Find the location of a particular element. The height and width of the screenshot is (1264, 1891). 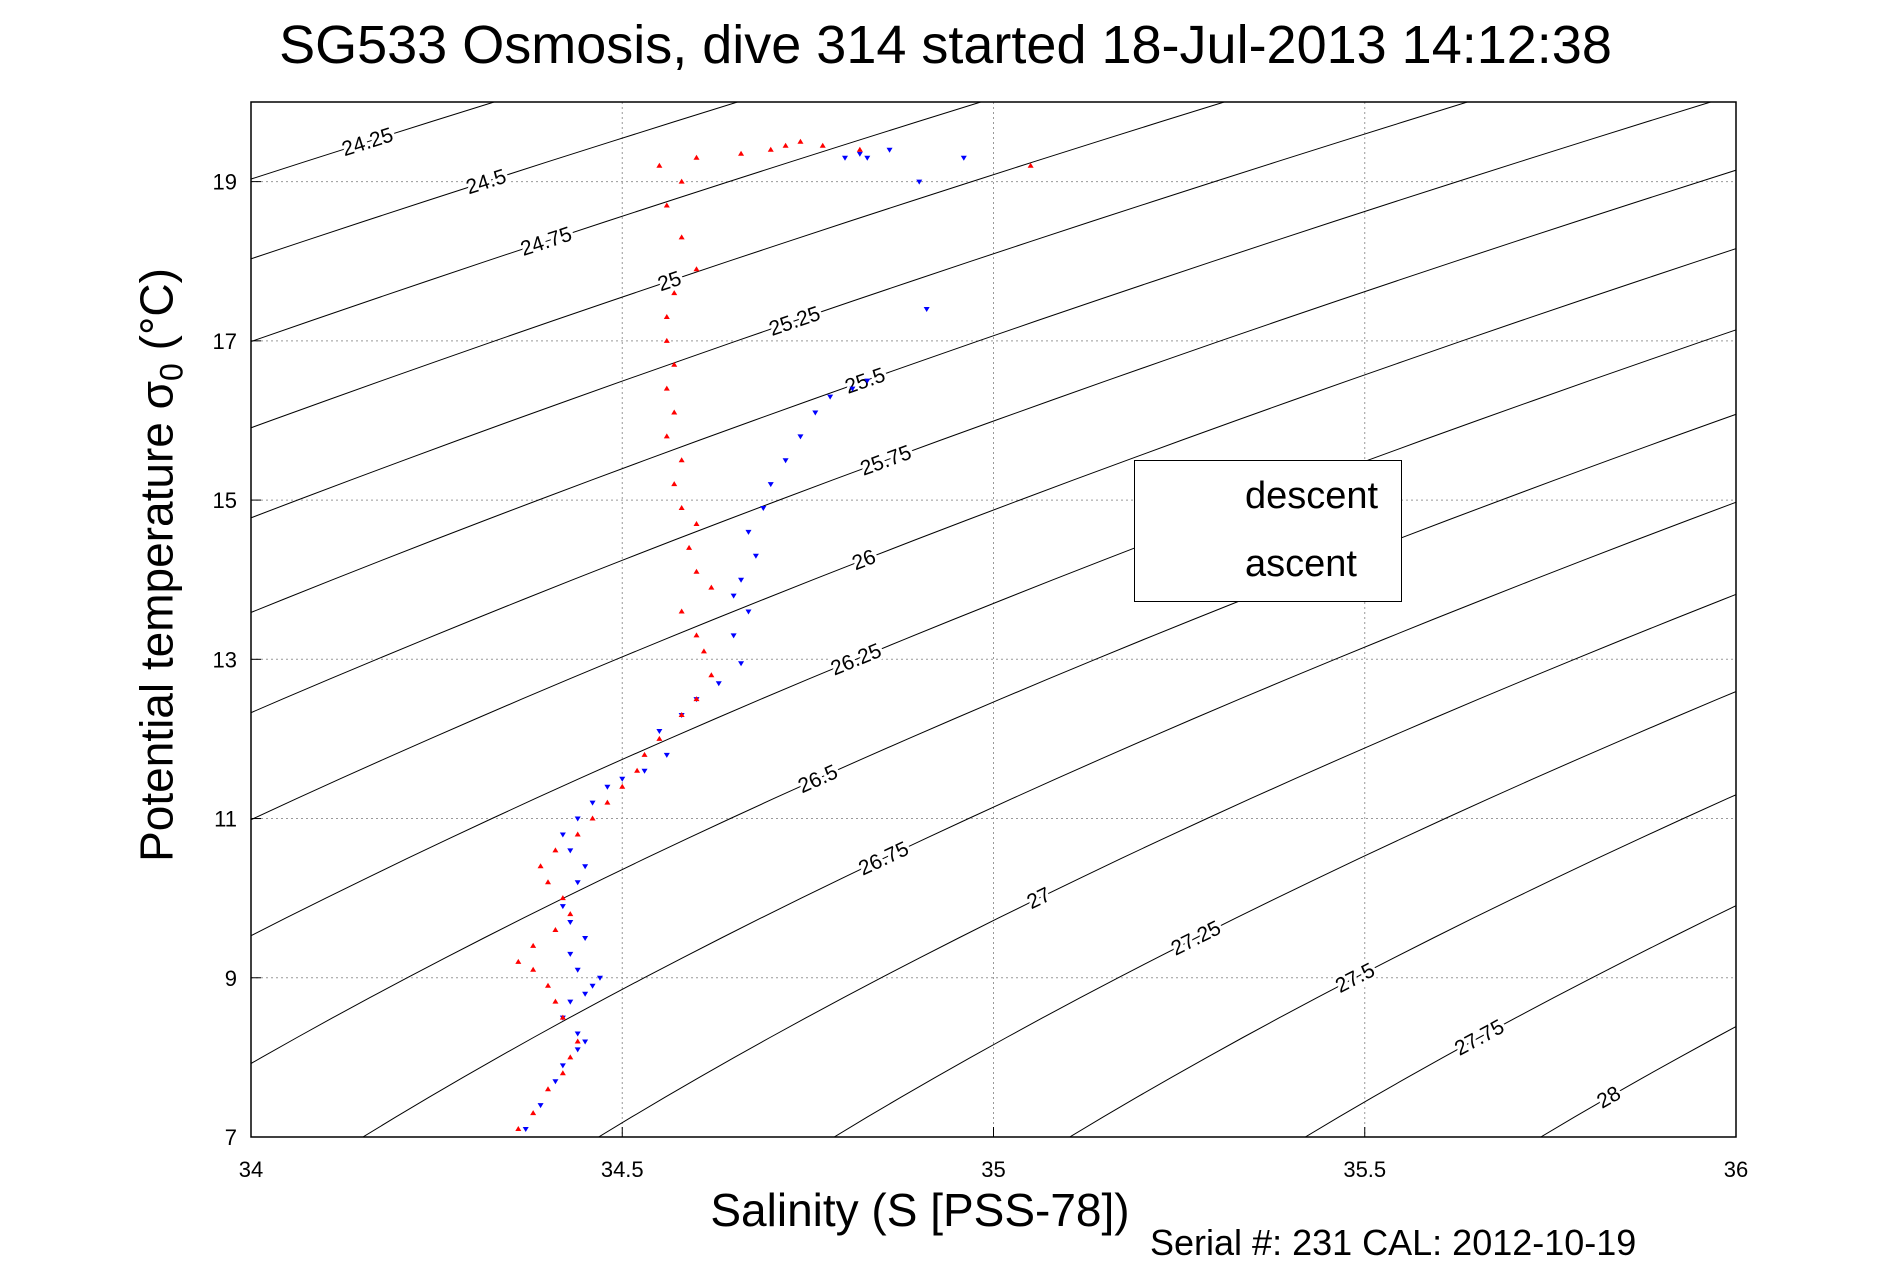

serial-annotation: Serial #: 231 CAL: 2012-10-19 is located at coordinates (1393, 1243).